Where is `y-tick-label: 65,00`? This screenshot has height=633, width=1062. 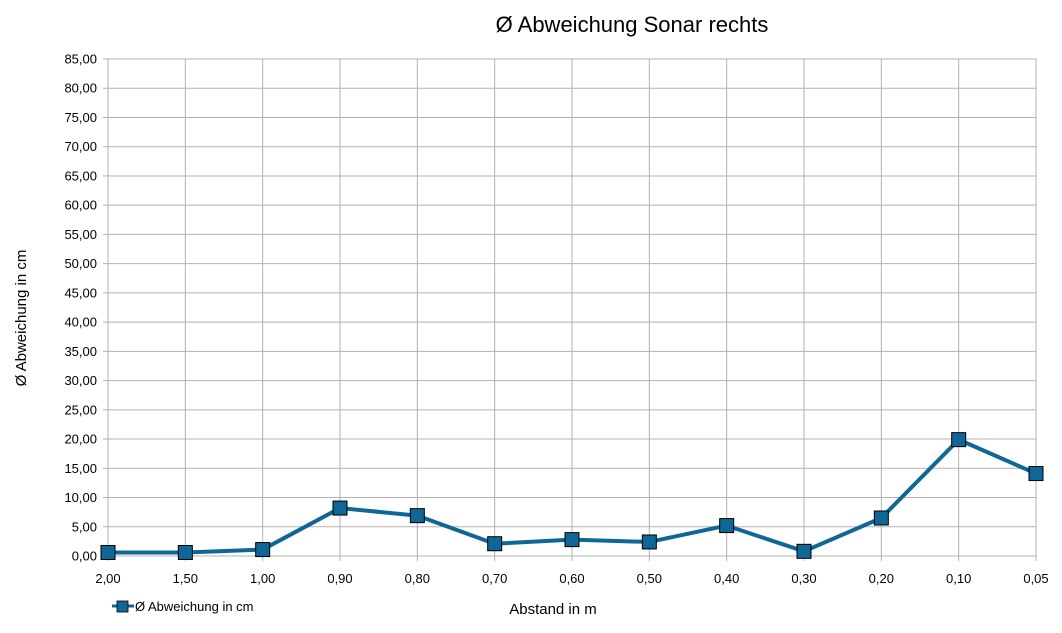
y-tick-label: 65,00 is located at coordinates (80, 175).